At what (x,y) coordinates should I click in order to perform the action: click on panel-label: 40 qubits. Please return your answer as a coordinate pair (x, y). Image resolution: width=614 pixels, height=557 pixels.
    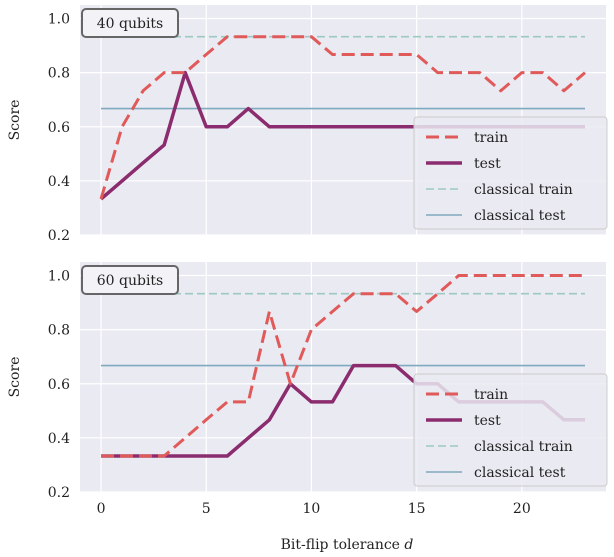
    Looking at the image, I should click on (130, 23).